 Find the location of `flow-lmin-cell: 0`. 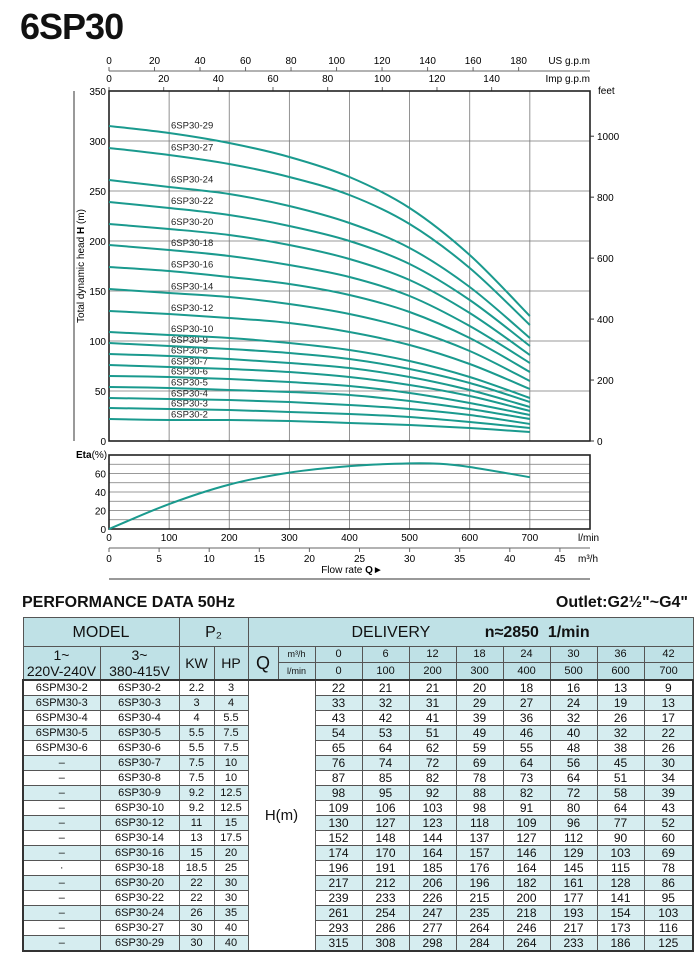

flow-lmin-cell: 0 is located at coordinates (338, 671).